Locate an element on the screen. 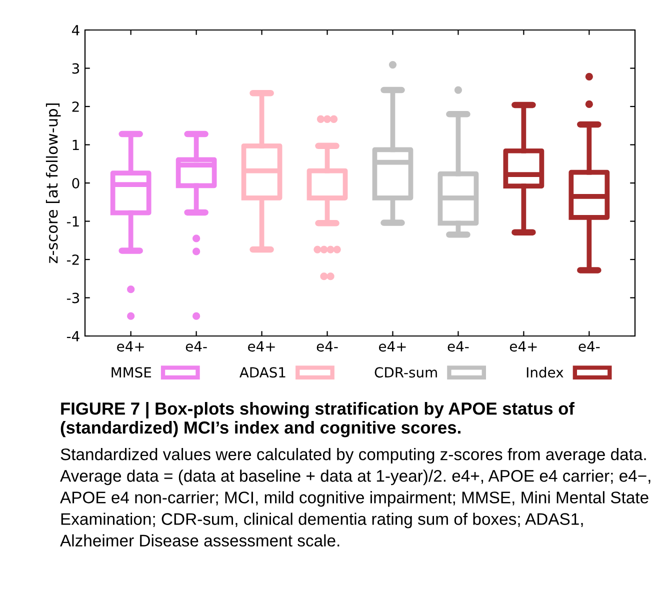 Image resolution: width=657 pixels, height=596 pixels. text: FIGURE 7 | Box-plots showing stratification by APOE status of (standardized) MCI’s index and cognitive scores. is located at coordinates (317, 420).